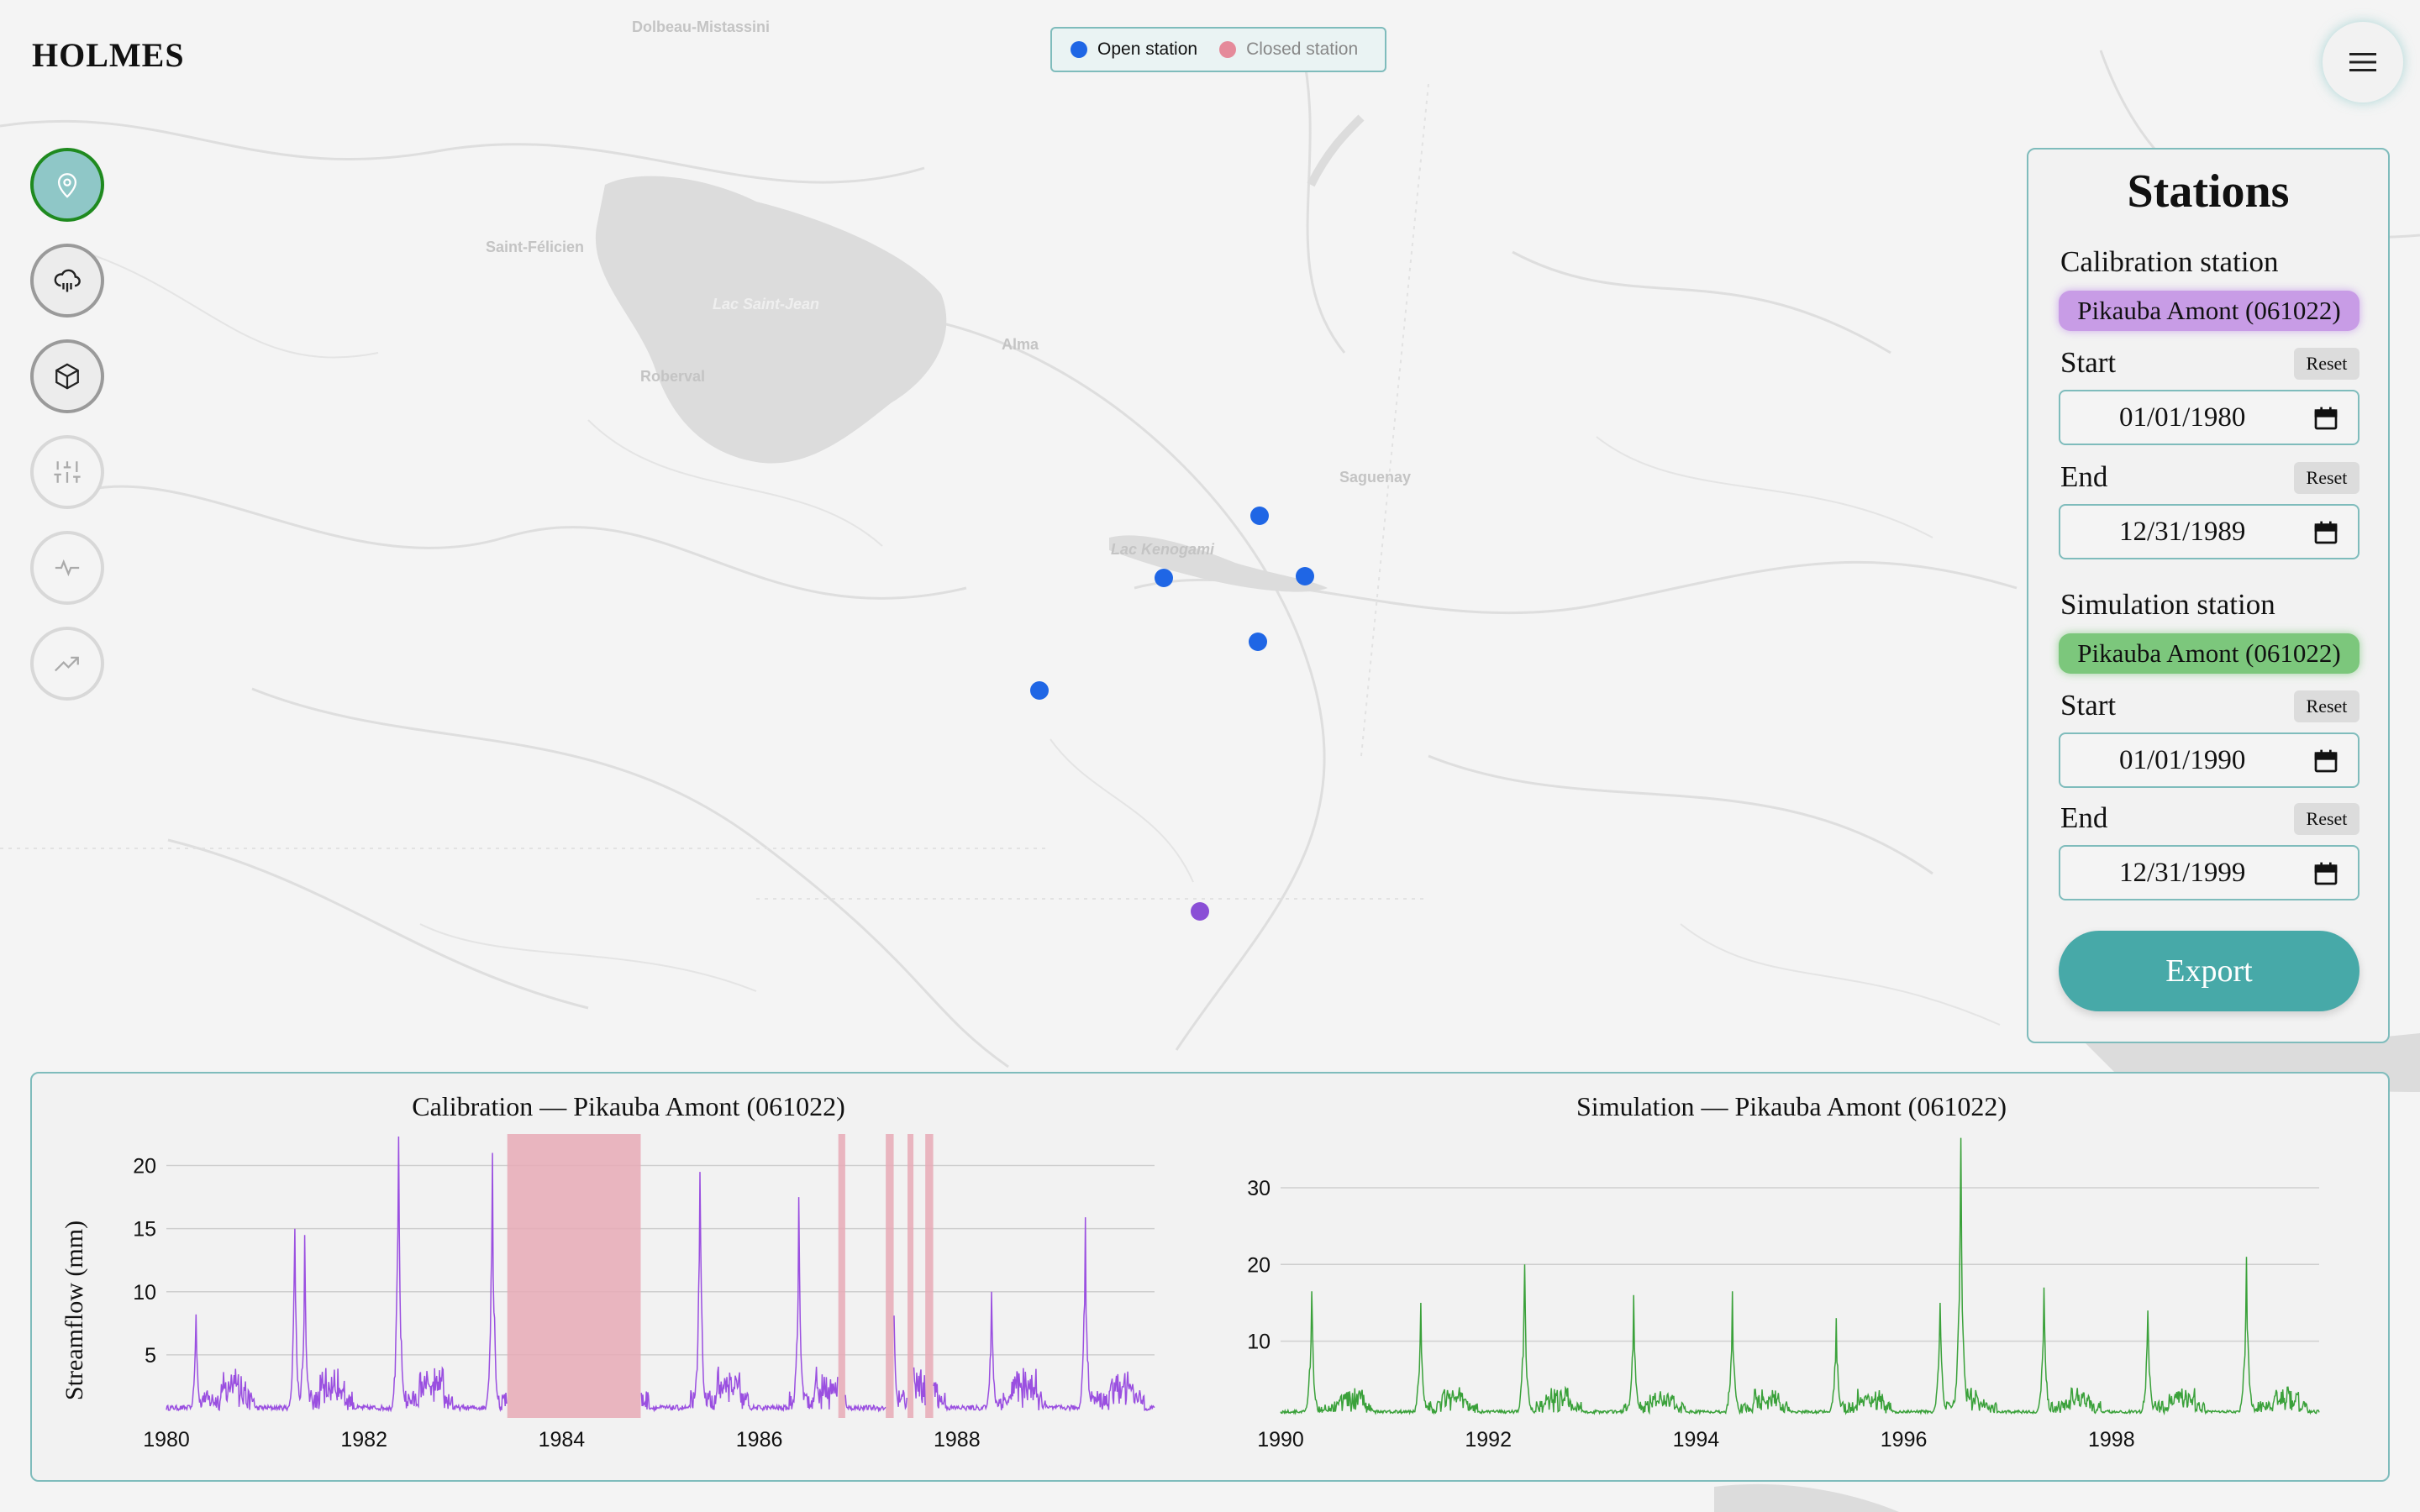 This screenshot has height=1512, width=2420. What do you see at coordinates (2182, 759) in the screenshot?
I see `simulation-start-value: 01/01/1990` at bounding box center [2182, 759].